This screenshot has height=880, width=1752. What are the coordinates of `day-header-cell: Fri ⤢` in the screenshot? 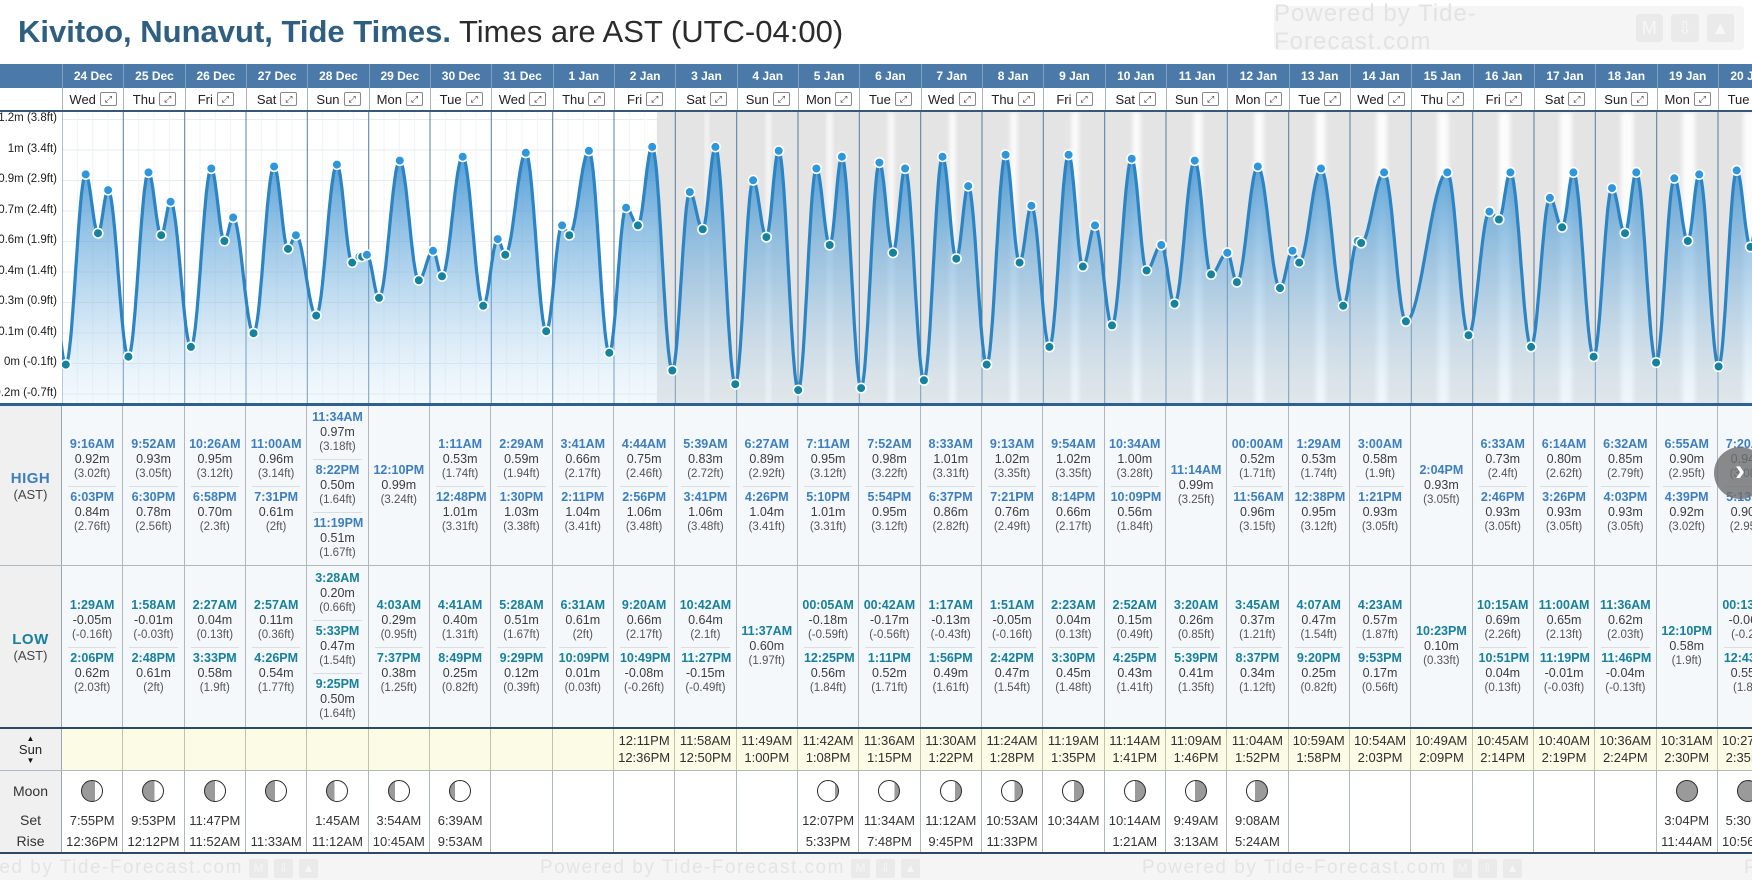 It's located at (1503, 99).